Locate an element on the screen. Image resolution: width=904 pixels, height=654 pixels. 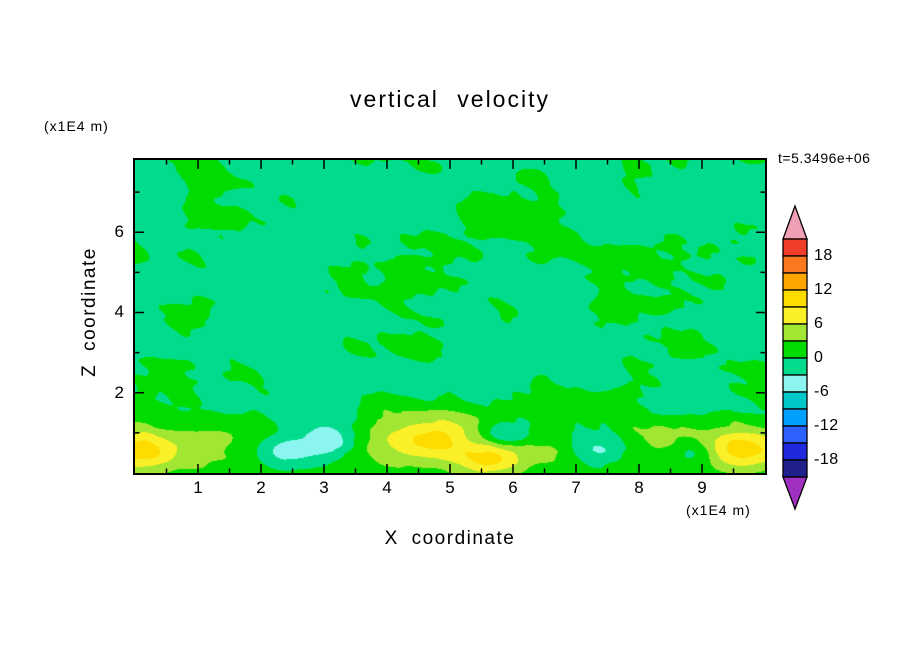
x-tick-label: 8 is located at coordinates (639, 487).